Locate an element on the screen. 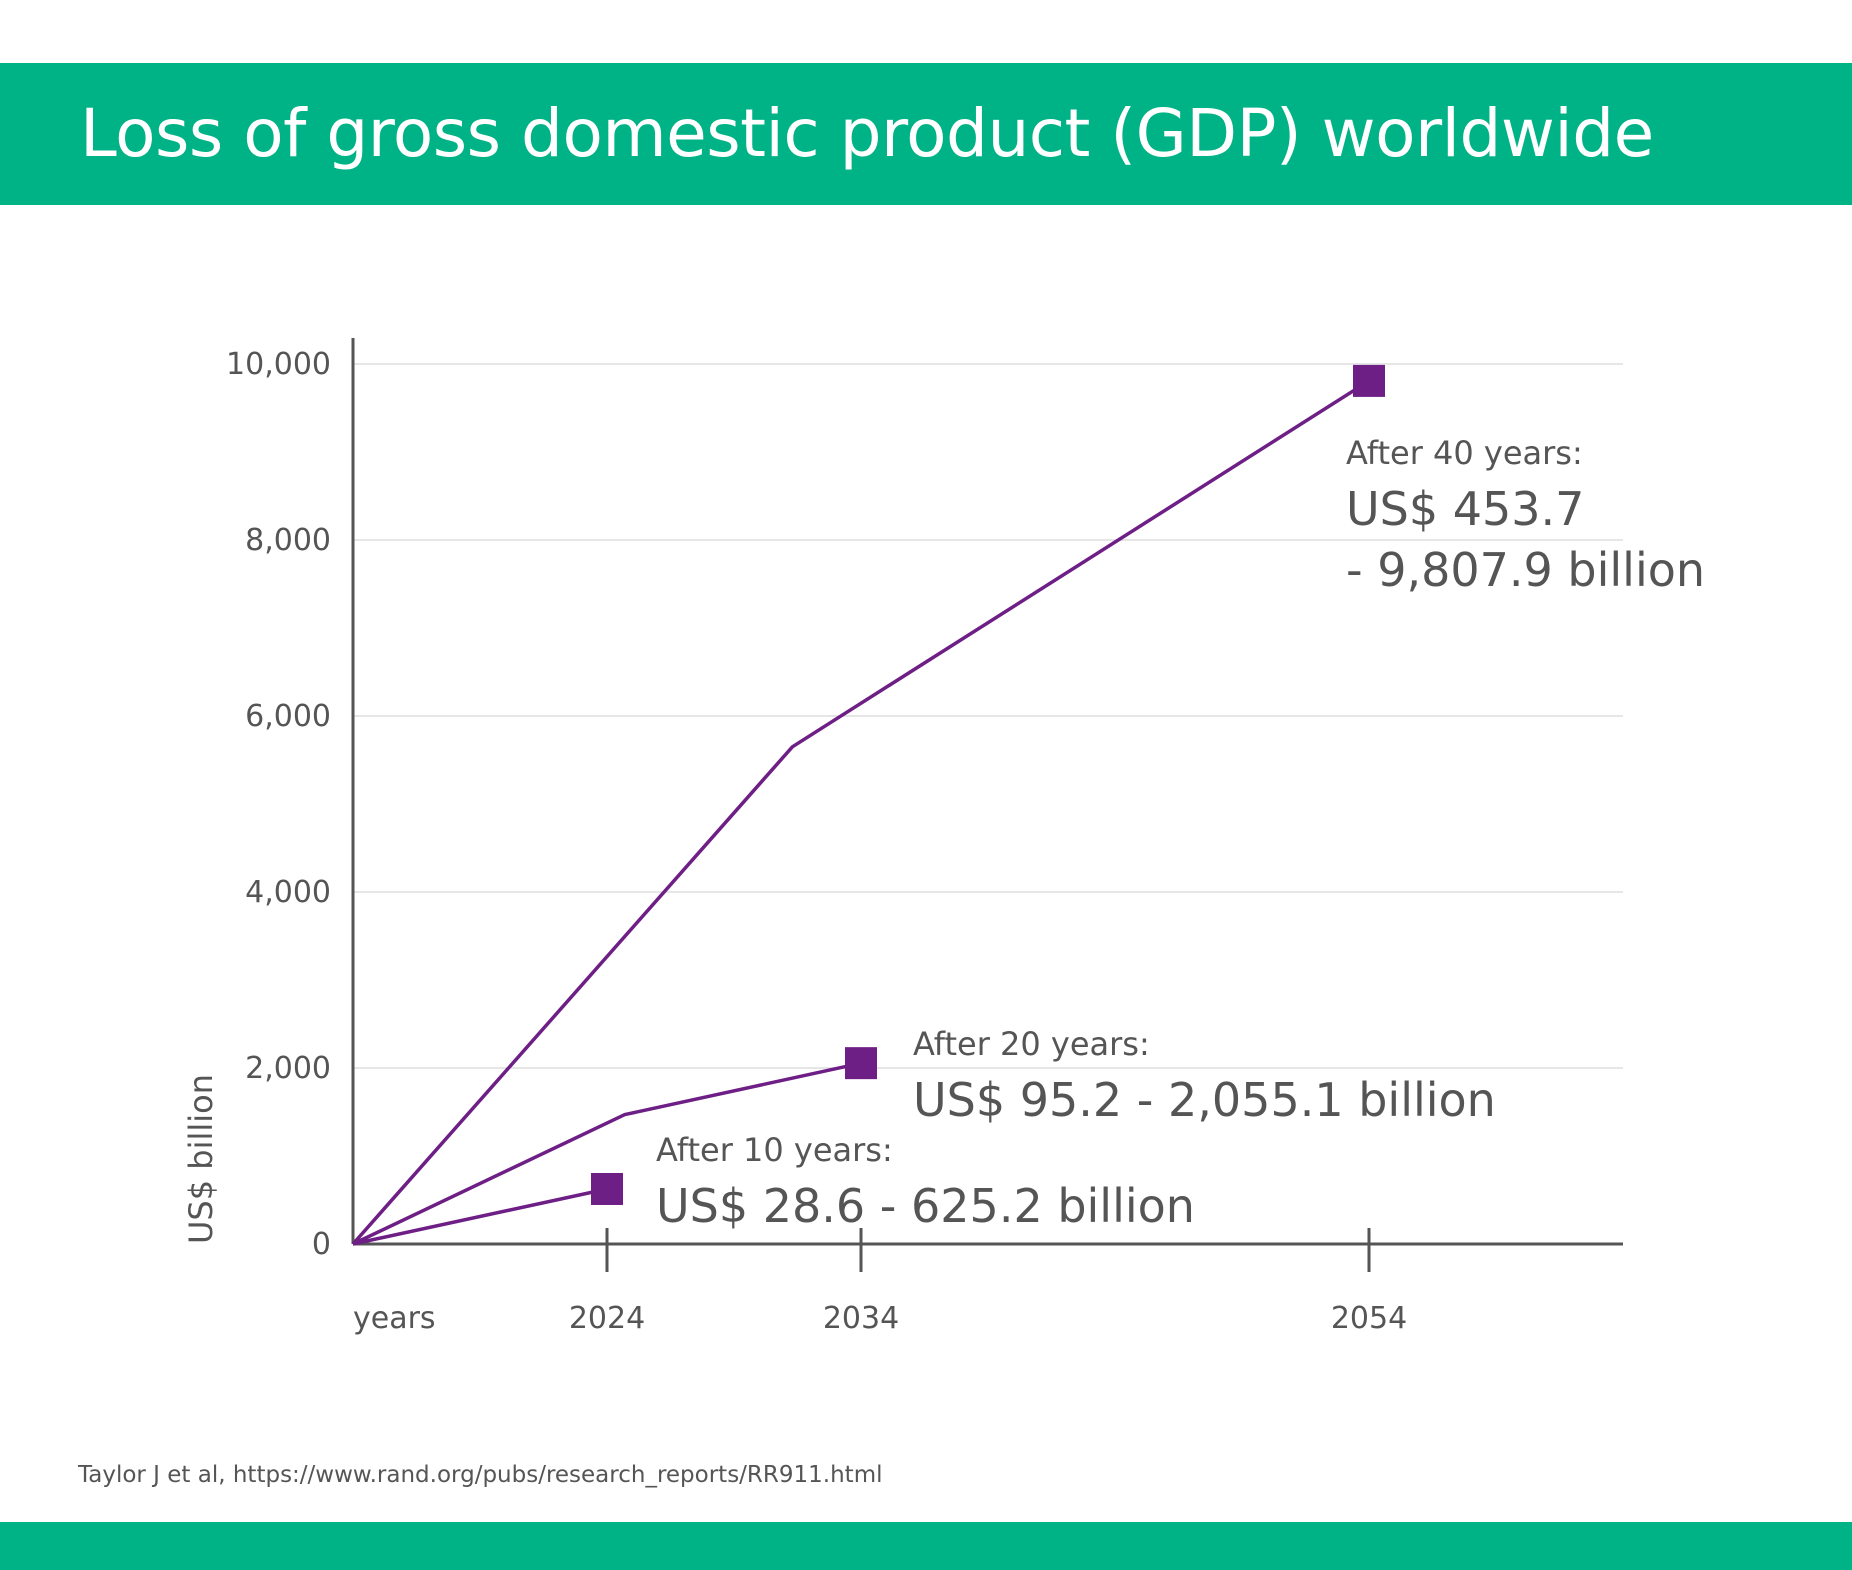 The width and height of the screenshot is (1852, 1570). y-tick-label: 8,000 is located at coordinates (288, 540).